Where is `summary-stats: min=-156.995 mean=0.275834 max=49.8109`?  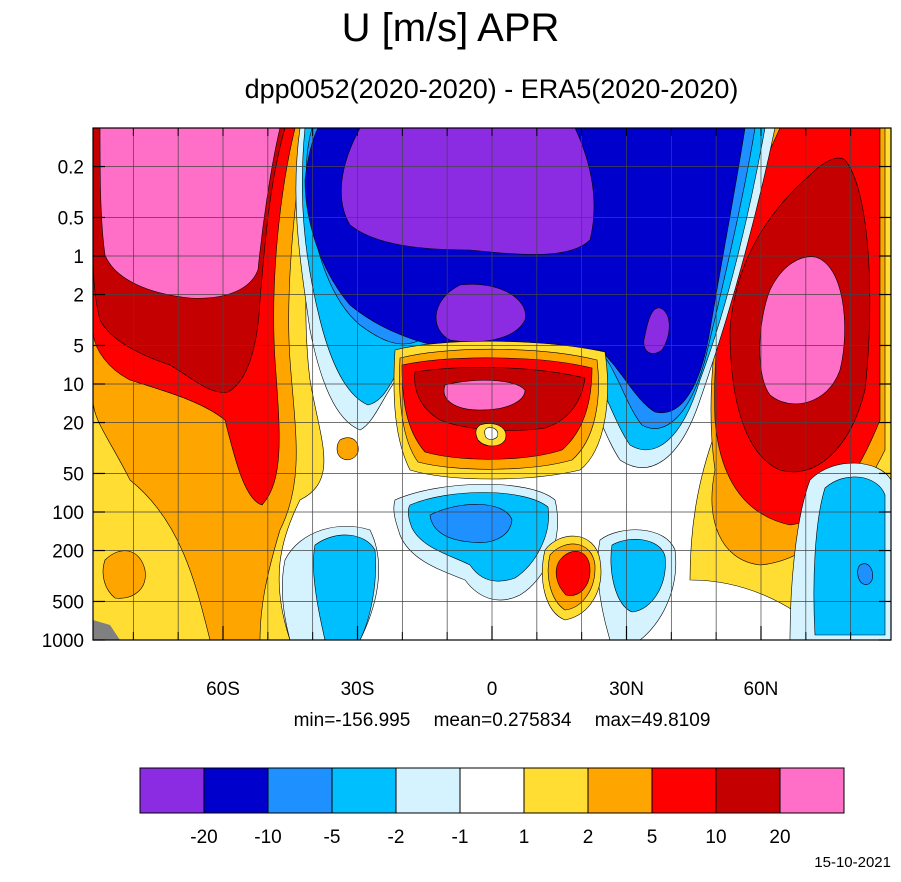 summary-stats: min=-156.995 mean=0.275834 max=49.8109 is located at coordinates (450, 721).